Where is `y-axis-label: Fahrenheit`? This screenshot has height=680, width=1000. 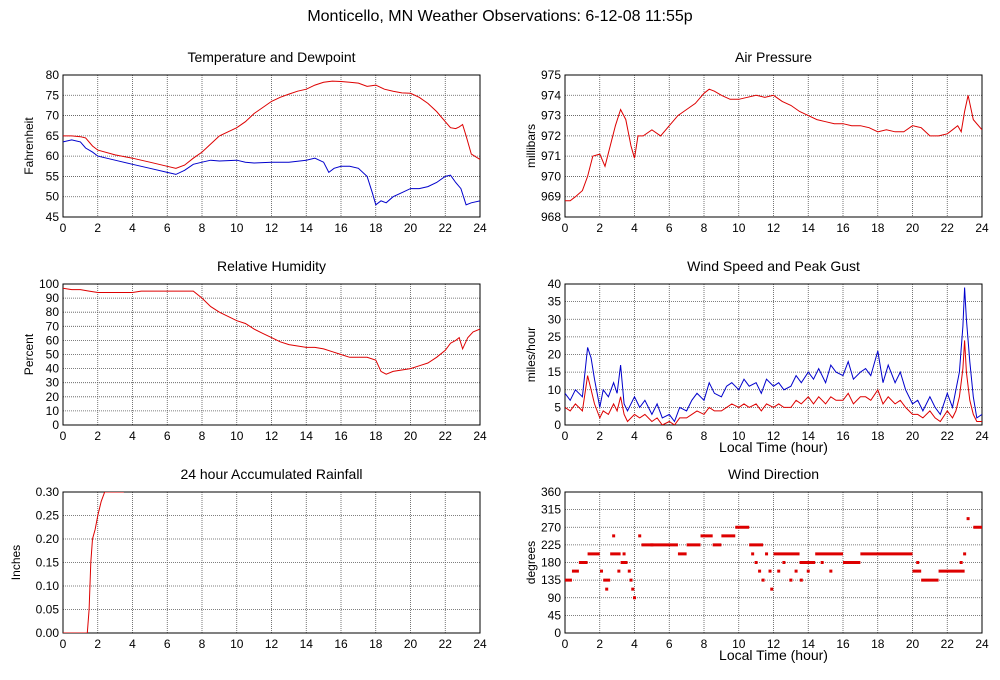 y-axis-label: Fahrenheit is located at coordinates (29, 146).